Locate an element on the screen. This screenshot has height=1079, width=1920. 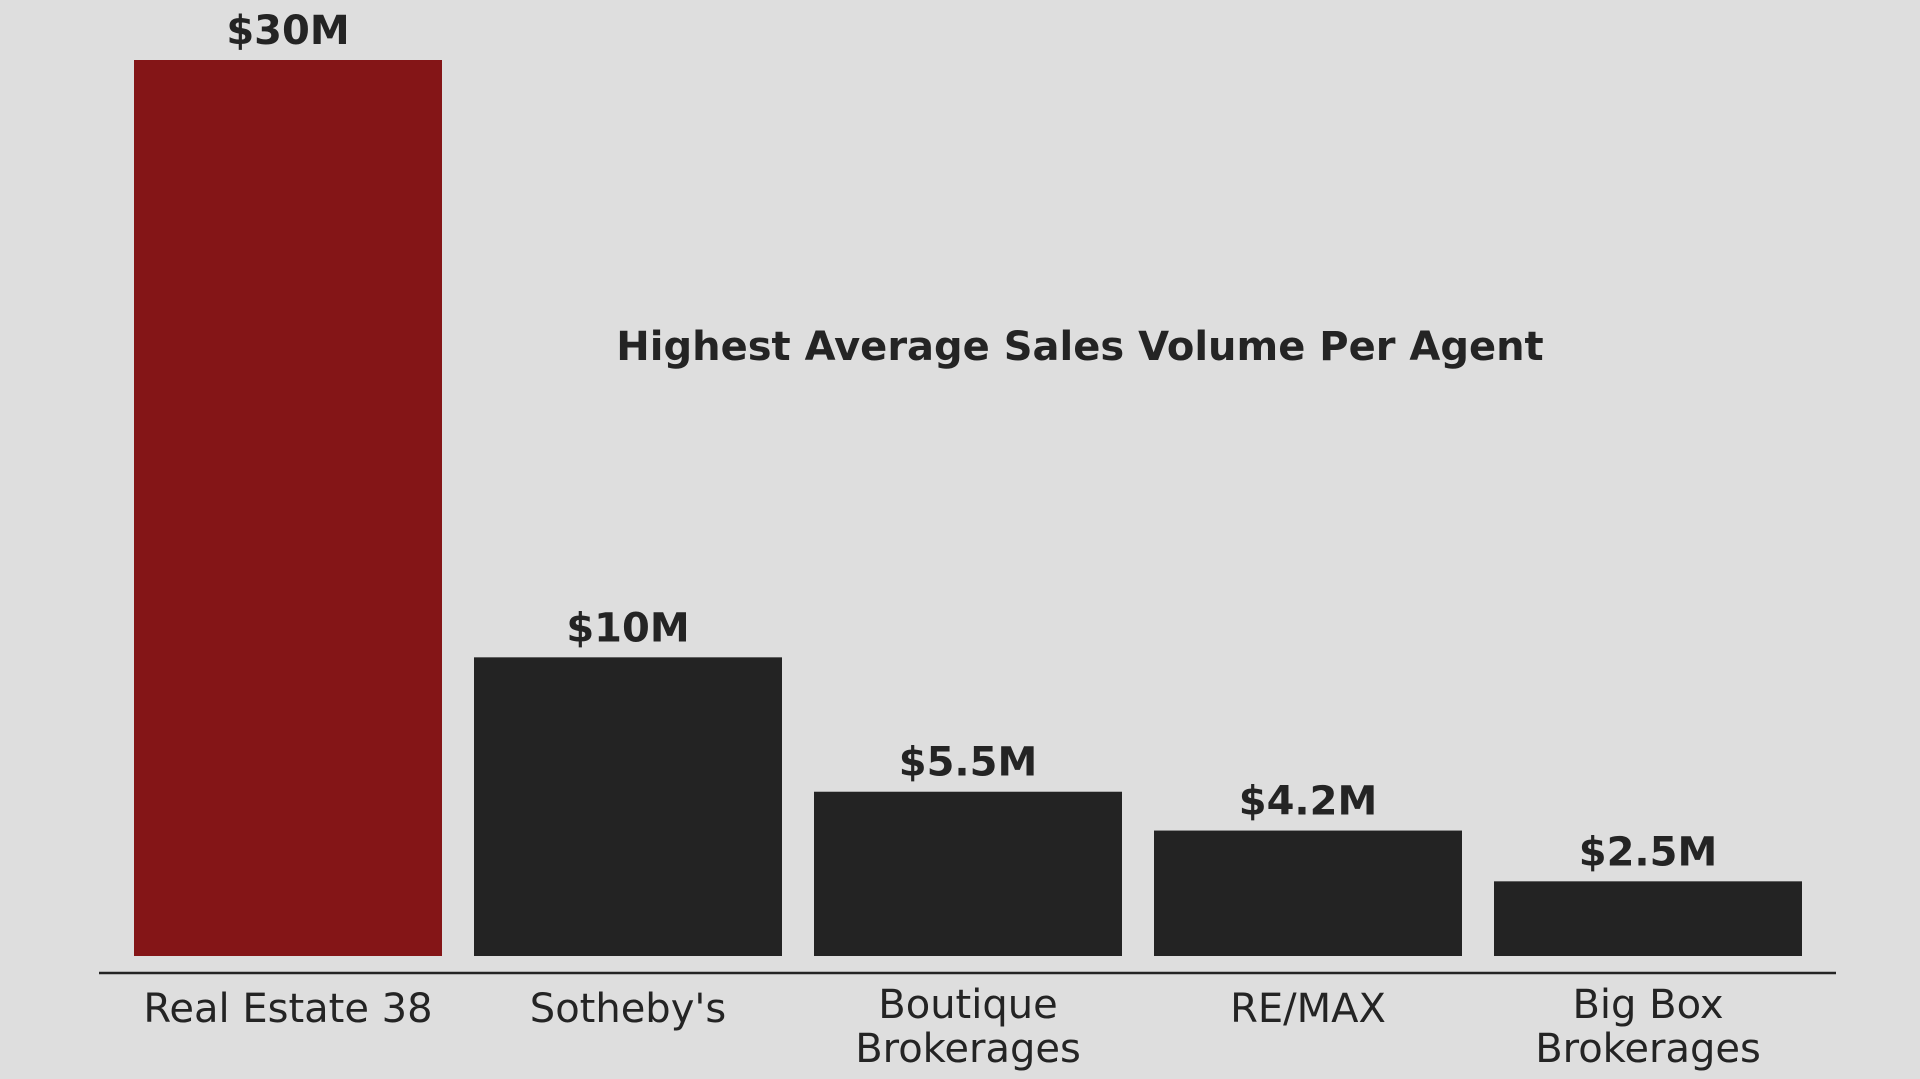
bar-re-max is located at coordinates (1308, 893).